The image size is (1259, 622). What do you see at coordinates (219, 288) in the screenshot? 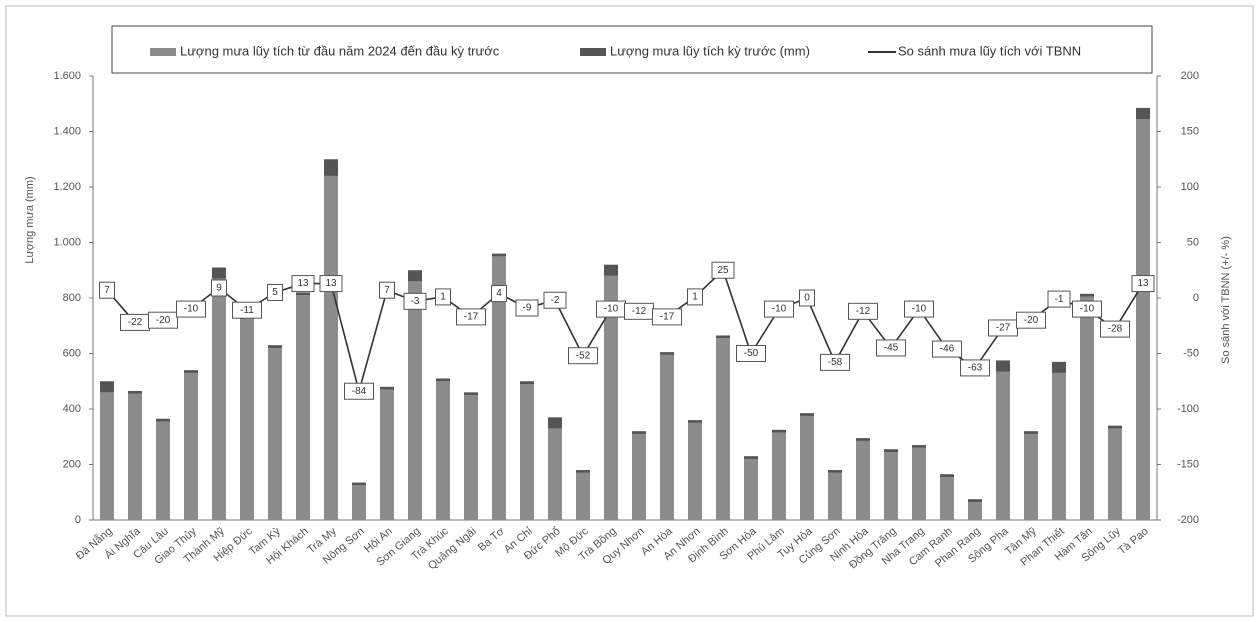
I see `data-label: 9` at bounding box center [219, 288].